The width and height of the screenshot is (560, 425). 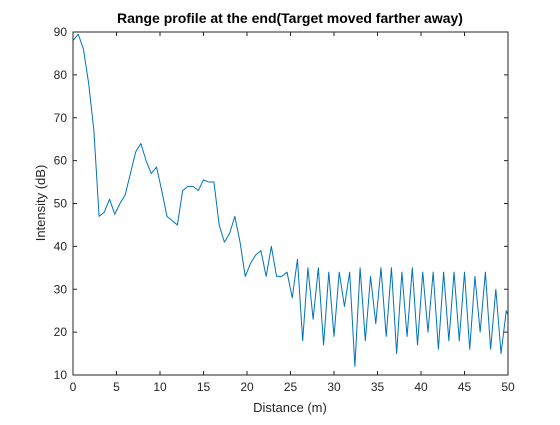 I want to click on x-tick-label: 10, so click(x=160, y=387).